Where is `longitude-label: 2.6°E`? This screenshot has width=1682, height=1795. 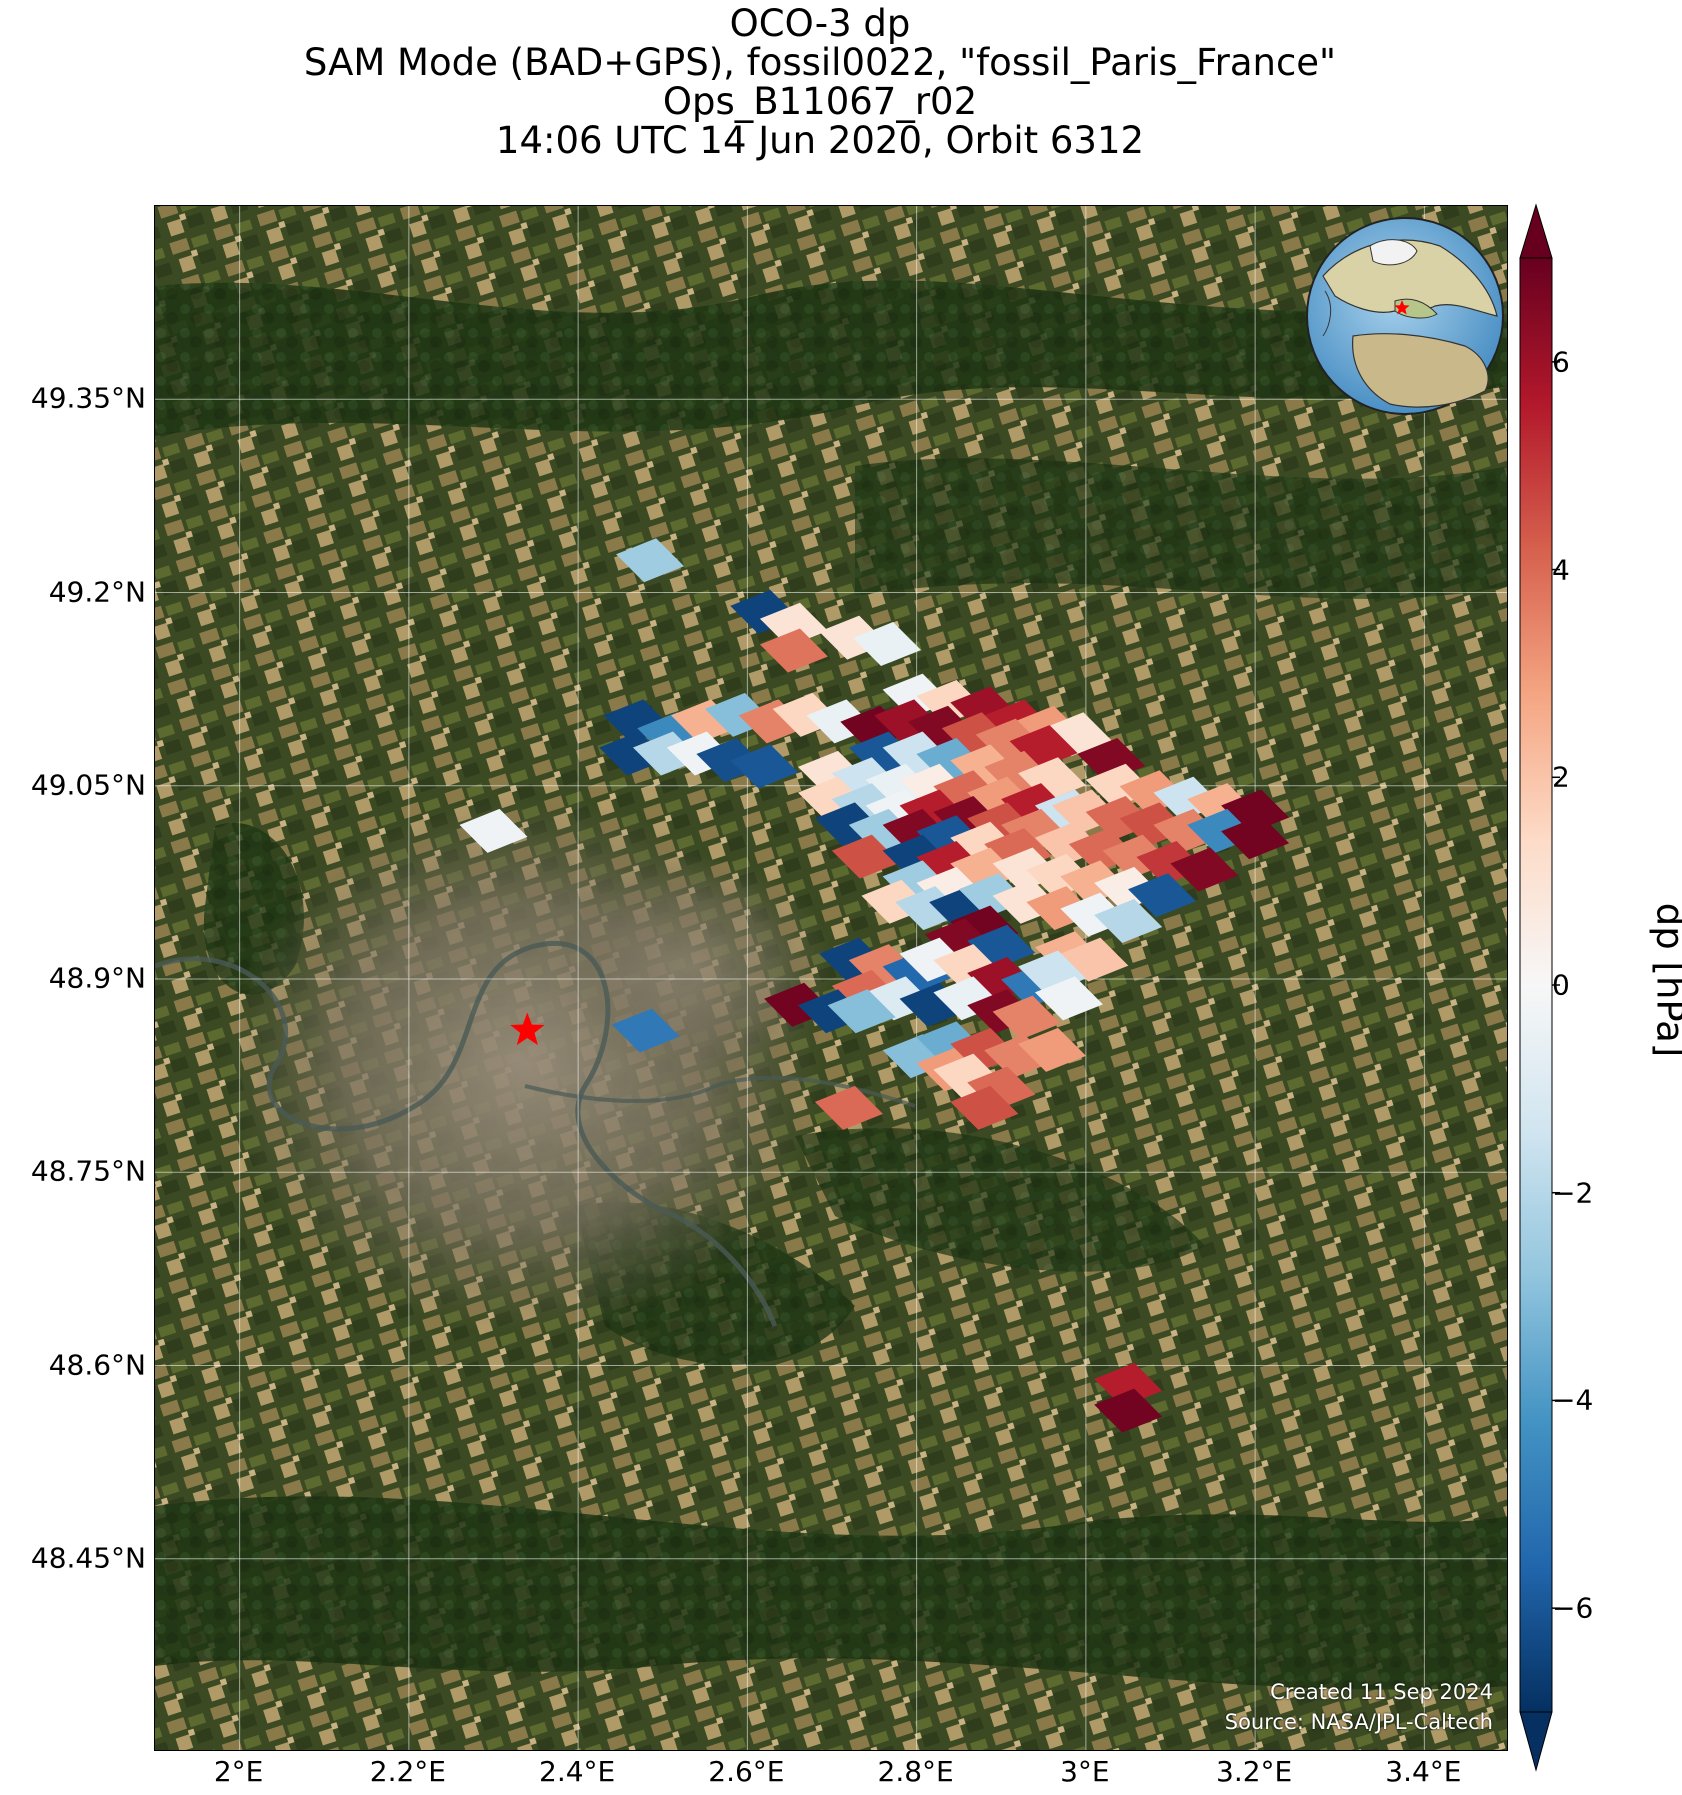
longitude-label: 2.6°E is located at coordinates (746, 1771).